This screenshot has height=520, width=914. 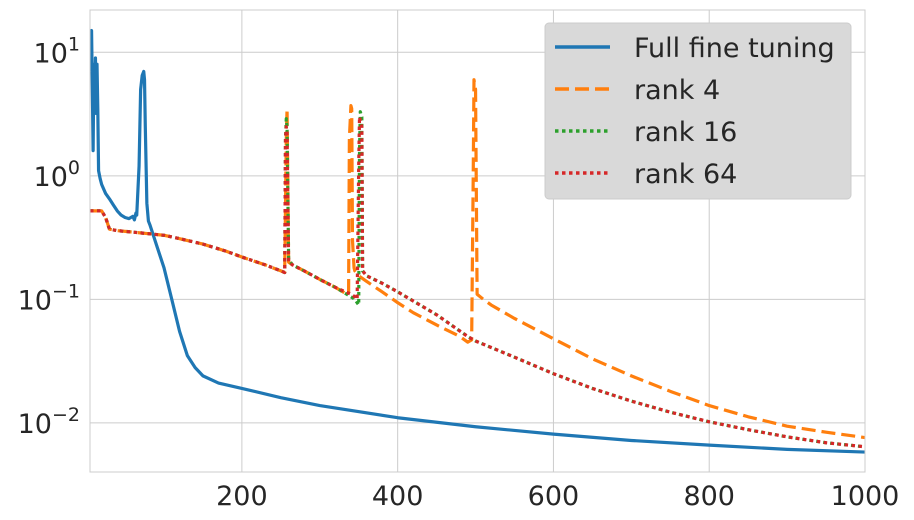 I want to click on y-tick-label: 10⁻¹, so click(x=49, y=298).